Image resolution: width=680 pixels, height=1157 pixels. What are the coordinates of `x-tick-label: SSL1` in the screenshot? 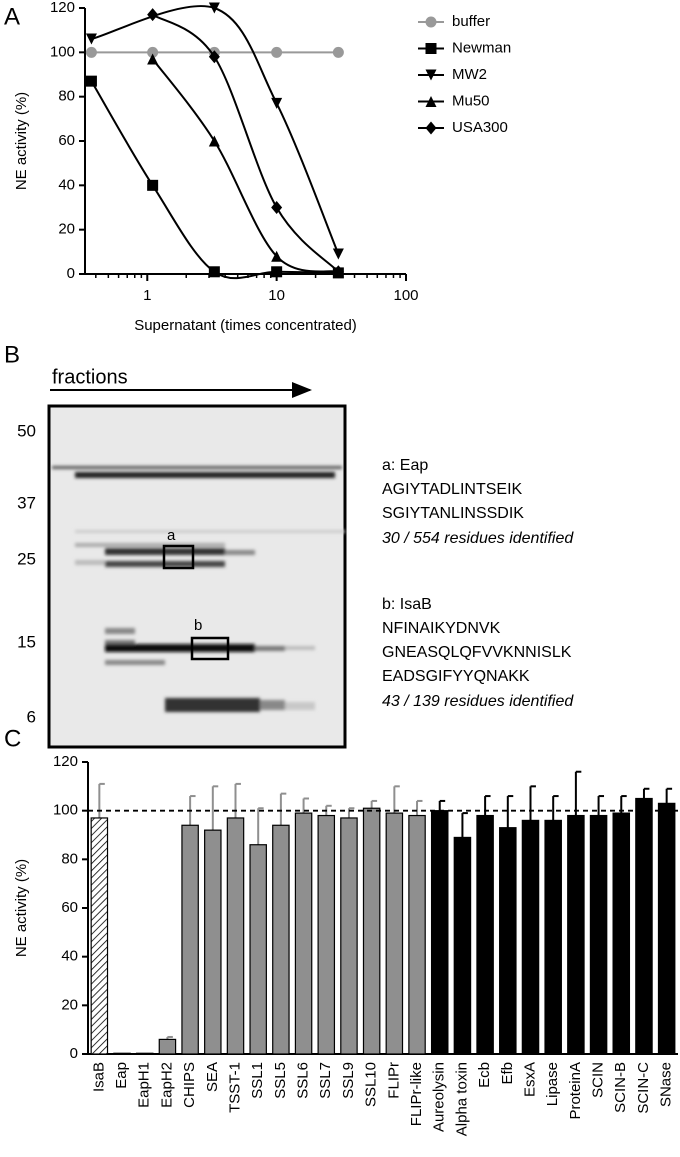 It's located at (257, 1080).